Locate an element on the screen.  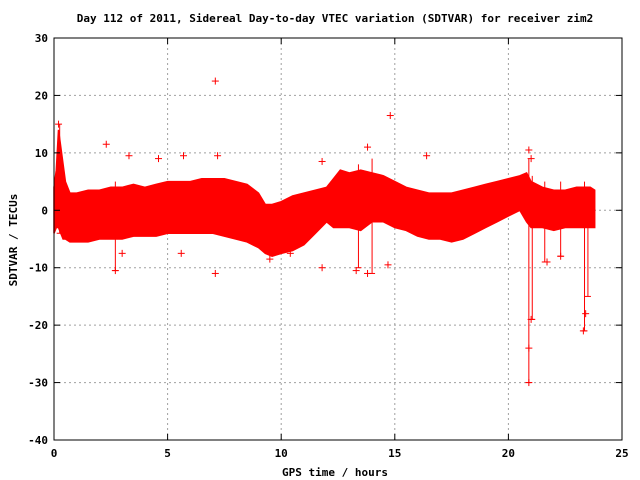
y-tick-label: -10 is located at coordinates (38, 268).